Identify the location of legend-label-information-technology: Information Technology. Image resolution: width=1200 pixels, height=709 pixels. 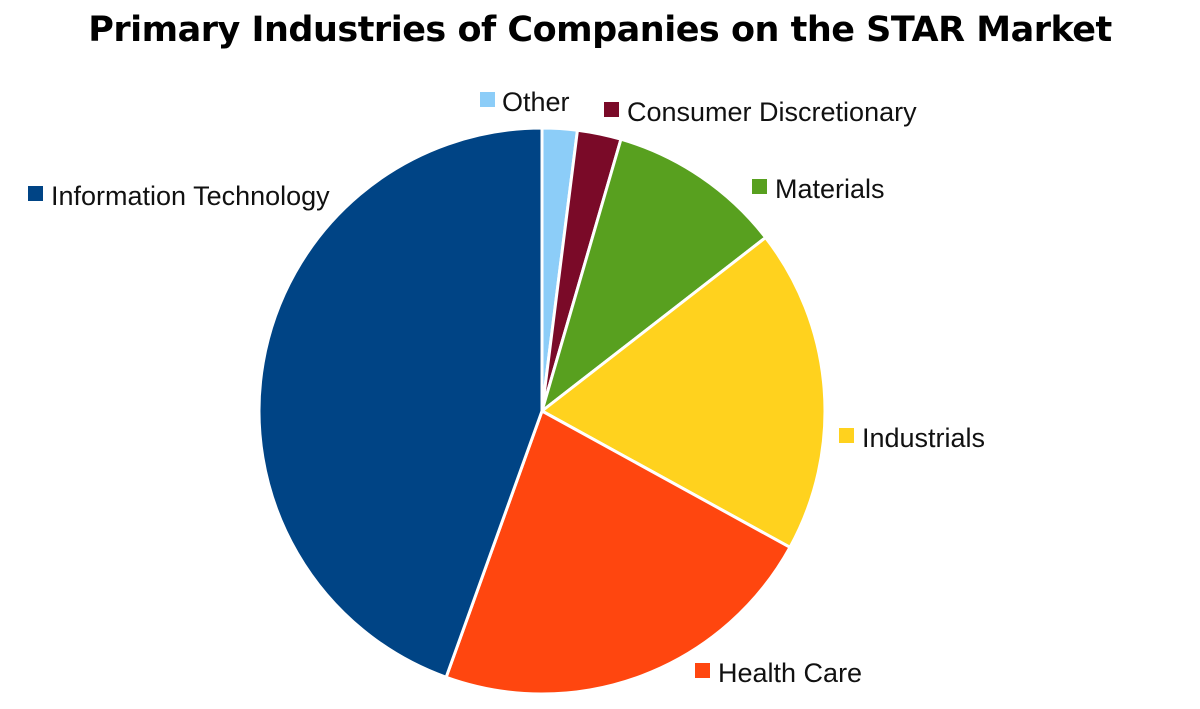
(190, 196).